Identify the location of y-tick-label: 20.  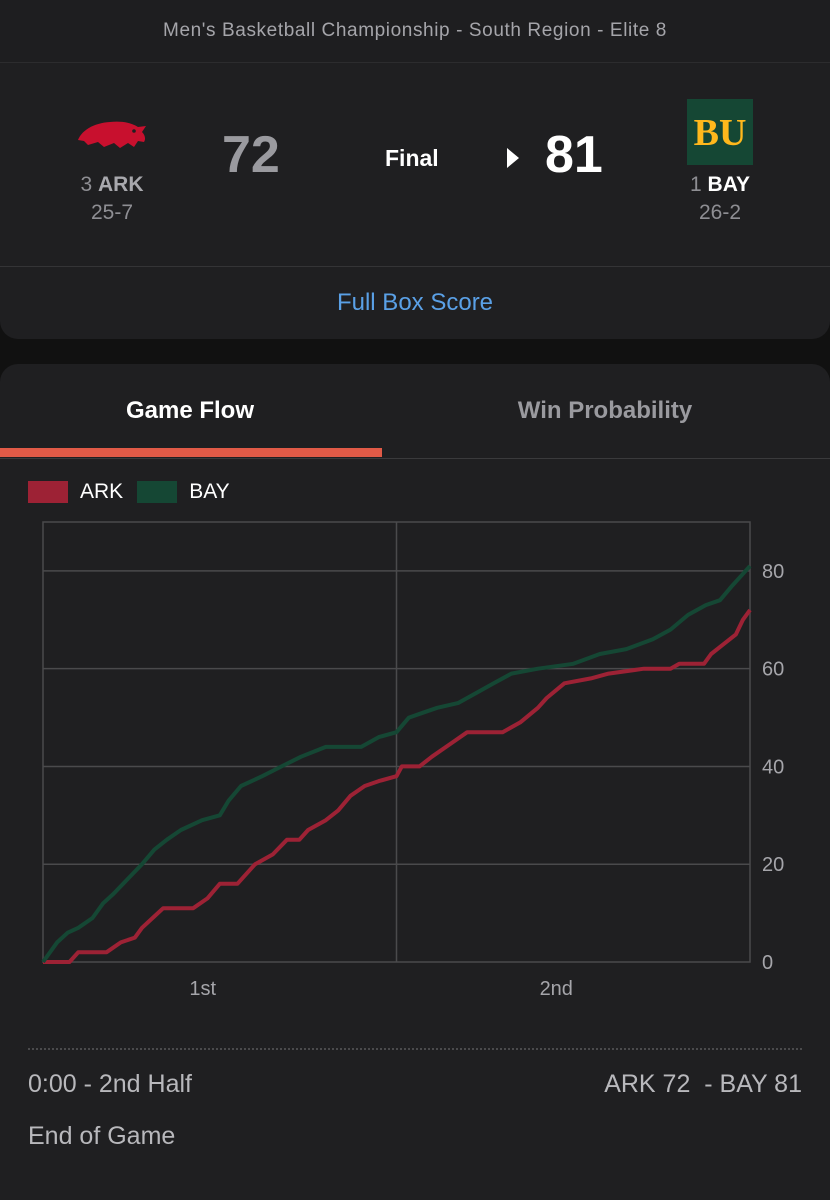
(773, 865).